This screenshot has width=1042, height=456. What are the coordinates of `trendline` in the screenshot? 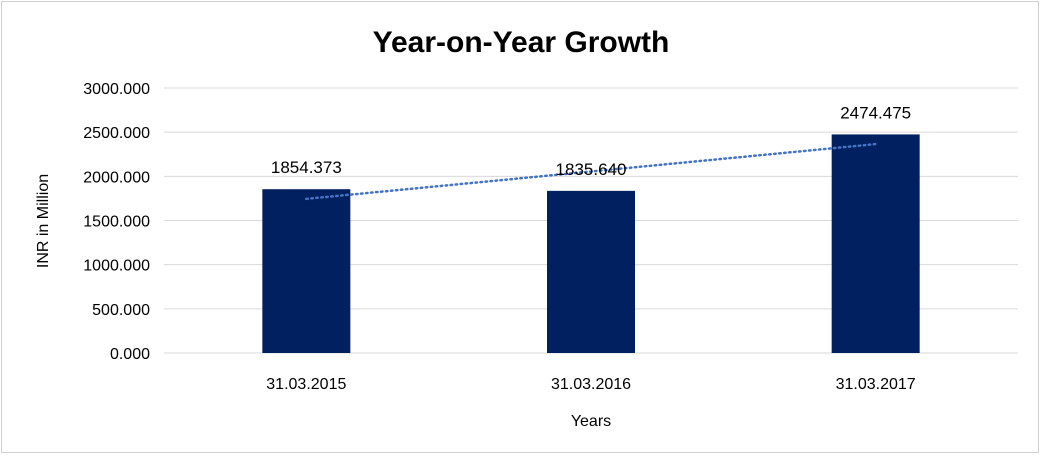 It's located at (591, 171).